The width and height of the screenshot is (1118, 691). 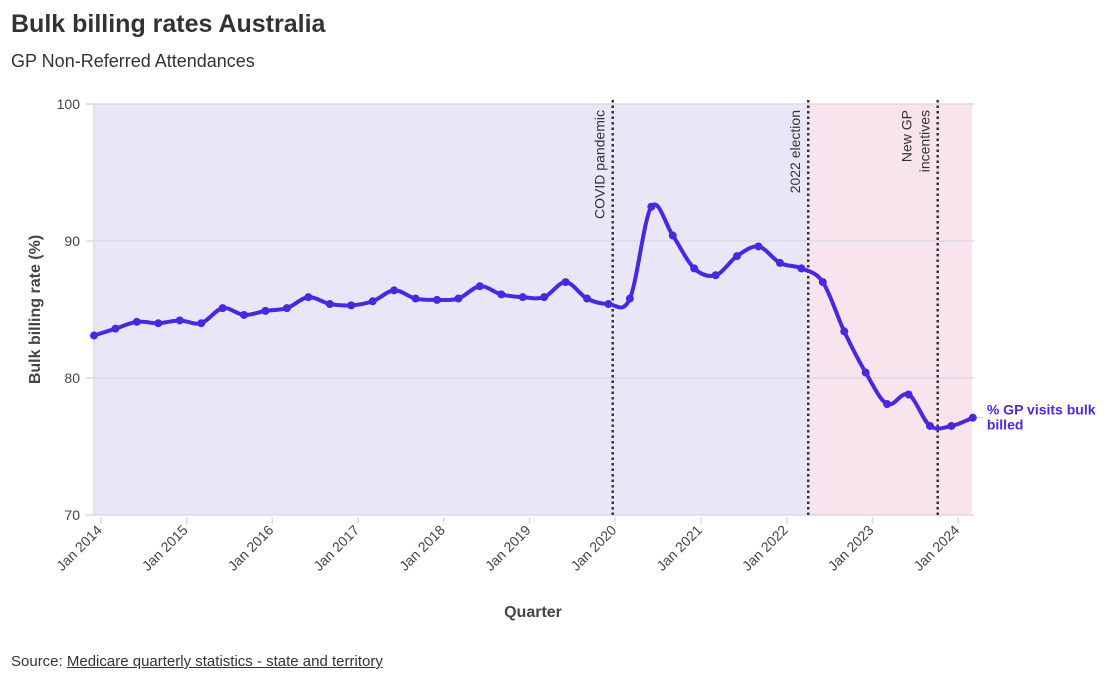 I want to click on y-axis-title: Bulk billing rate (%), so click(x=35, y=309).